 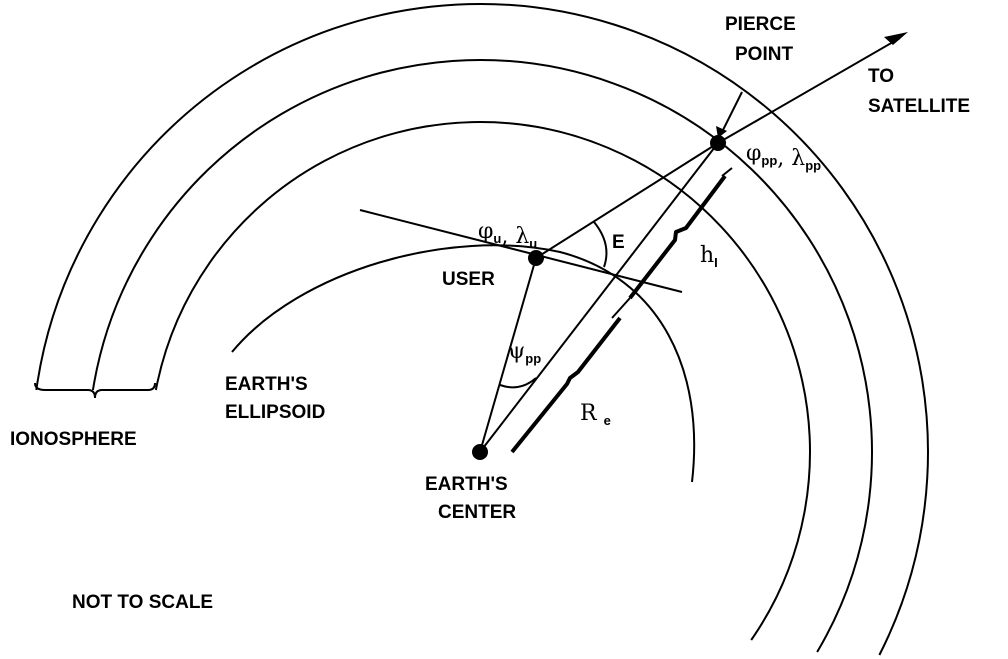 I want to click on radius-label: R e, so click(x=595, y=414).